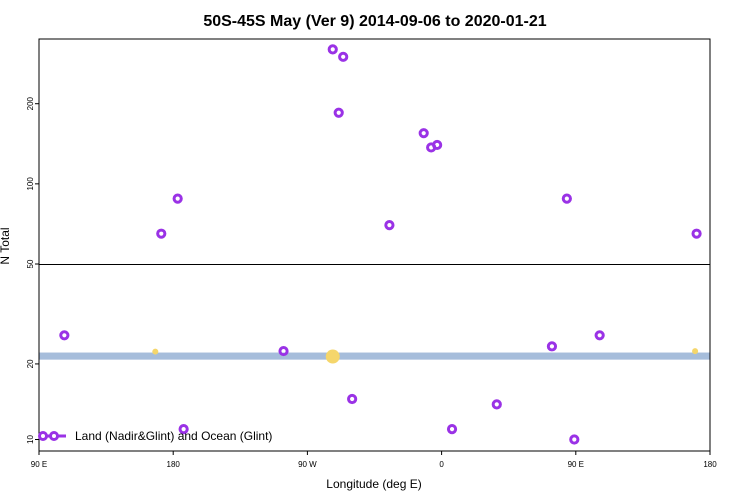 Image resolution: width=750 pixels, height=500 pixels. I want to click on x-tick-label: 0, so click(441, 464).